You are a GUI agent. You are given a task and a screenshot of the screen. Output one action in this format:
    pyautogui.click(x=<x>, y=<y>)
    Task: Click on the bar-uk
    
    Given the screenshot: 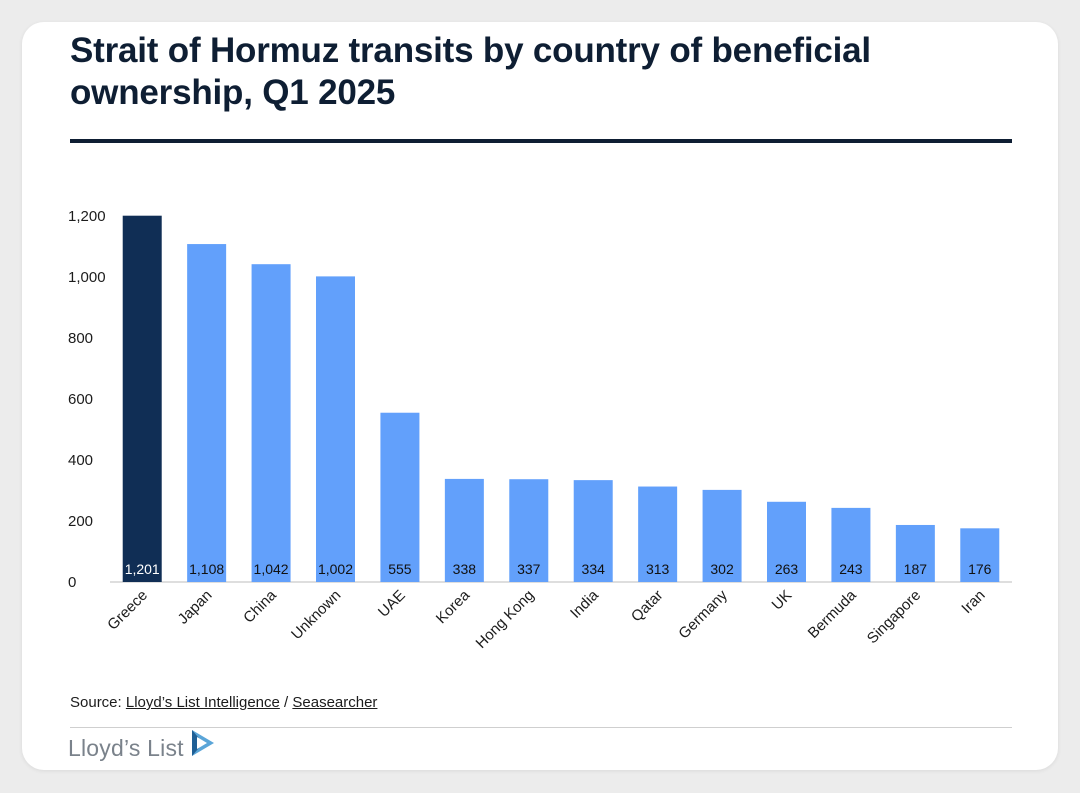 What is the action you would take?
    pyautogui.click(x=786, y=541)
    